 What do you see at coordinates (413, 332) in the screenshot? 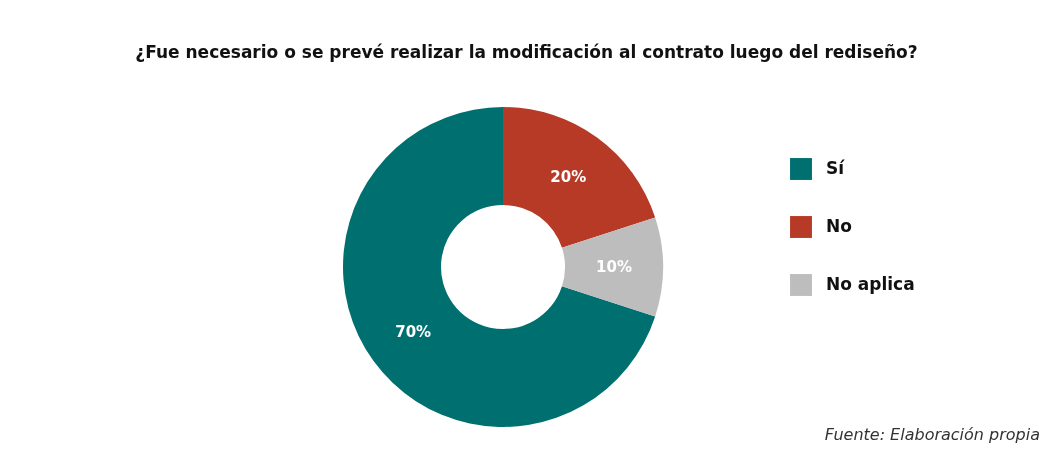
I see `data-label: 70%` at bounding box center [413, 332].